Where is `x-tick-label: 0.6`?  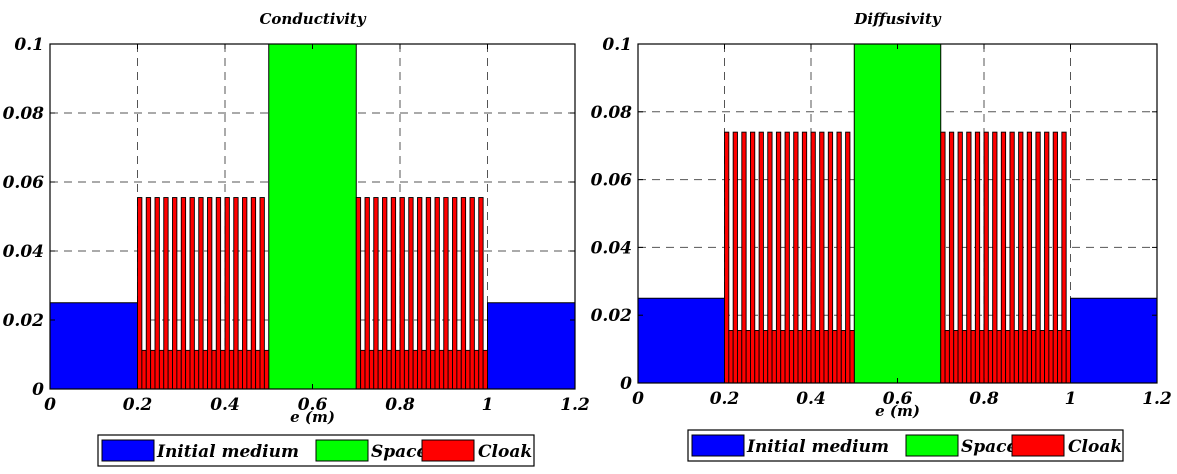
x-tick-label: 0.6 is located at coordinates (313, 405).